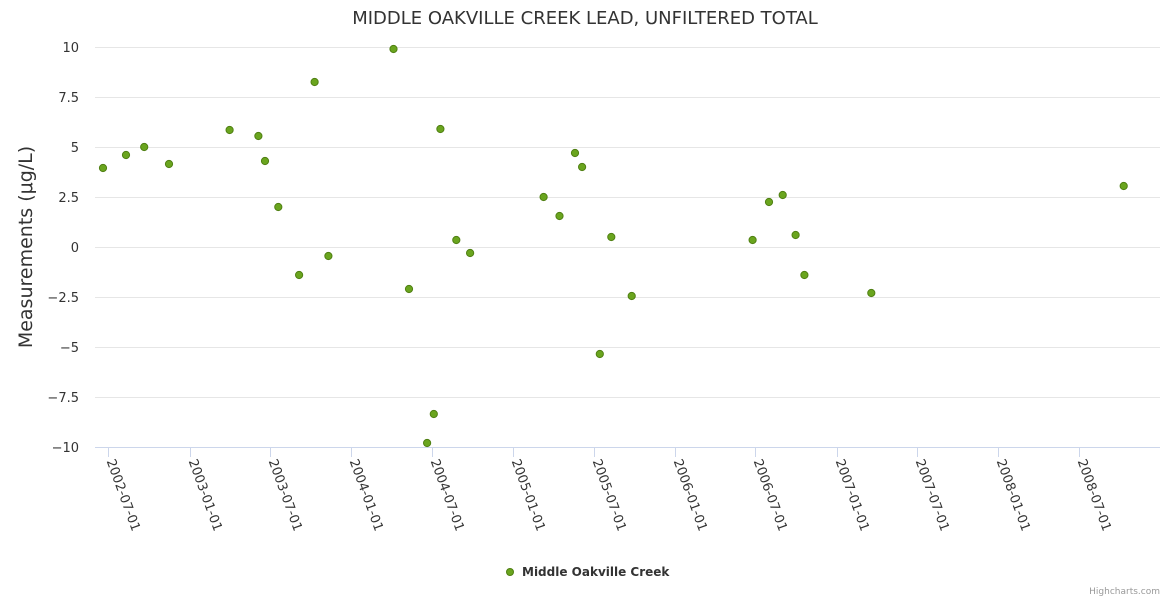  What do you see at coordinates (63, 398) in the screenshot?
I see `y-tick-label: −7.5` at bounding box center [63, 398].